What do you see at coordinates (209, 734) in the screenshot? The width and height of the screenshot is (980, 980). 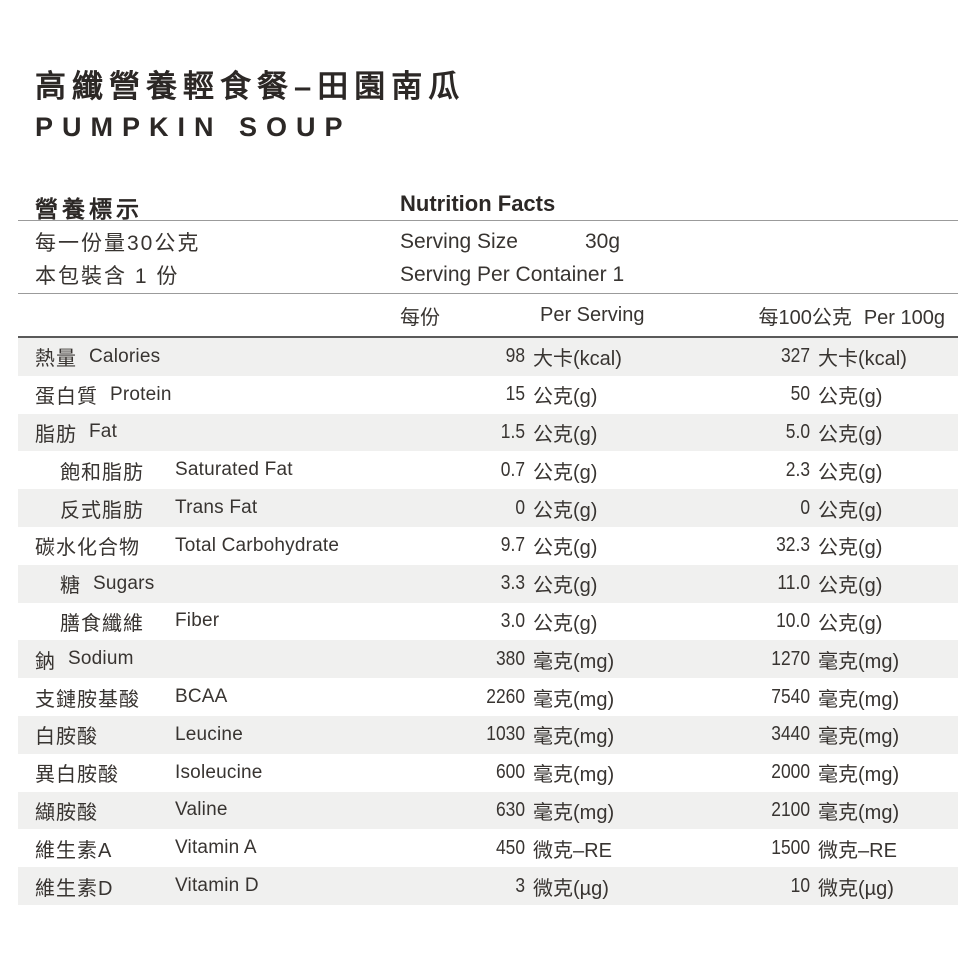 I see `nutrient-name-en: Leucine` at bounding box center [209, 734].